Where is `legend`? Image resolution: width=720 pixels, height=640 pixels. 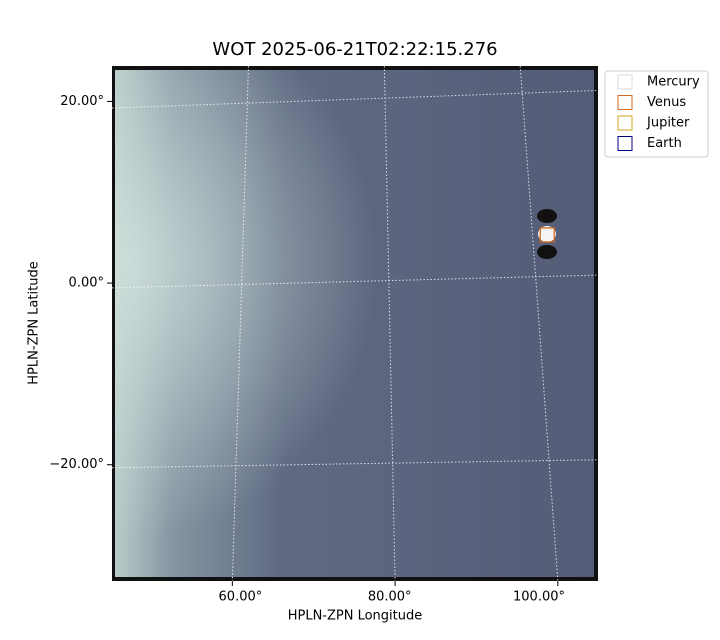
legend is located at coordinates (656, 114).